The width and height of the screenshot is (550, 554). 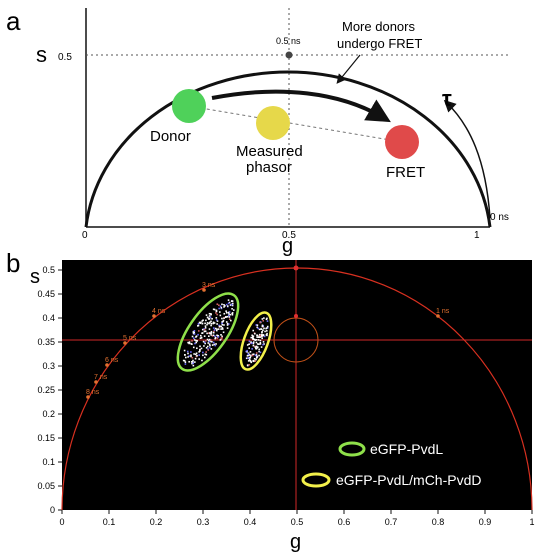 I want to click on legend: eGFP-PvdL eGFP-PvdL/mCh-PvdD, so click(x=391, y=464).